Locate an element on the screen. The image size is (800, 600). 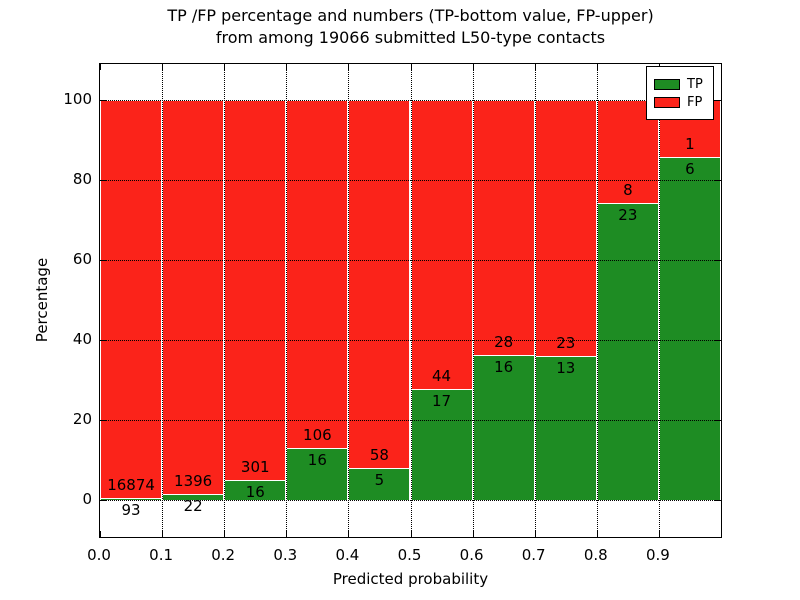
gridline-v-0.8 is located at coordinates (597, 300).